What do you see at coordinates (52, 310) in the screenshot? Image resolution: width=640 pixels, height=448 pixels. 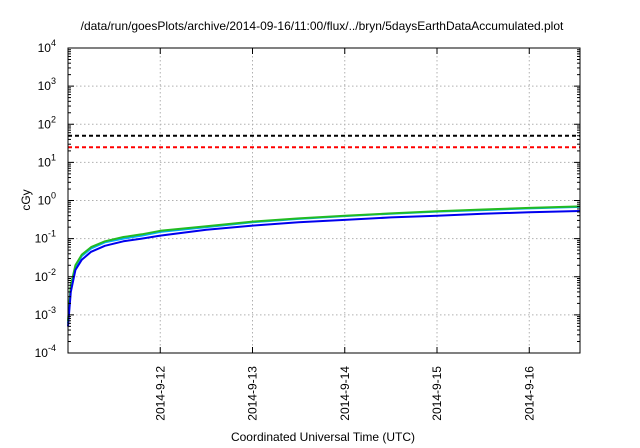 I see `y-tick-exponent: -3` at bounding box center [52, 310].